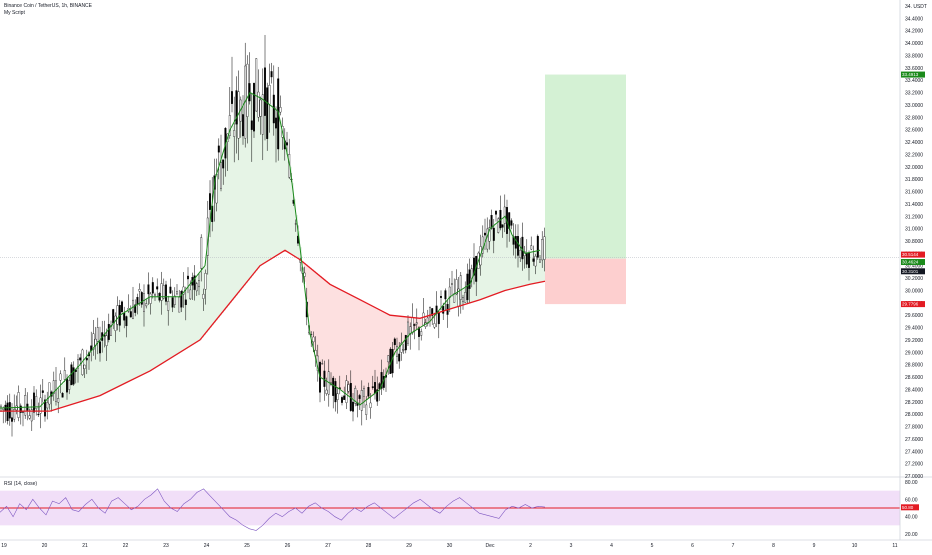 Image resolution: width=932 pixels, height=555 pixels. I want to click on price-tick-label: 34.4000, so click(914, 19).